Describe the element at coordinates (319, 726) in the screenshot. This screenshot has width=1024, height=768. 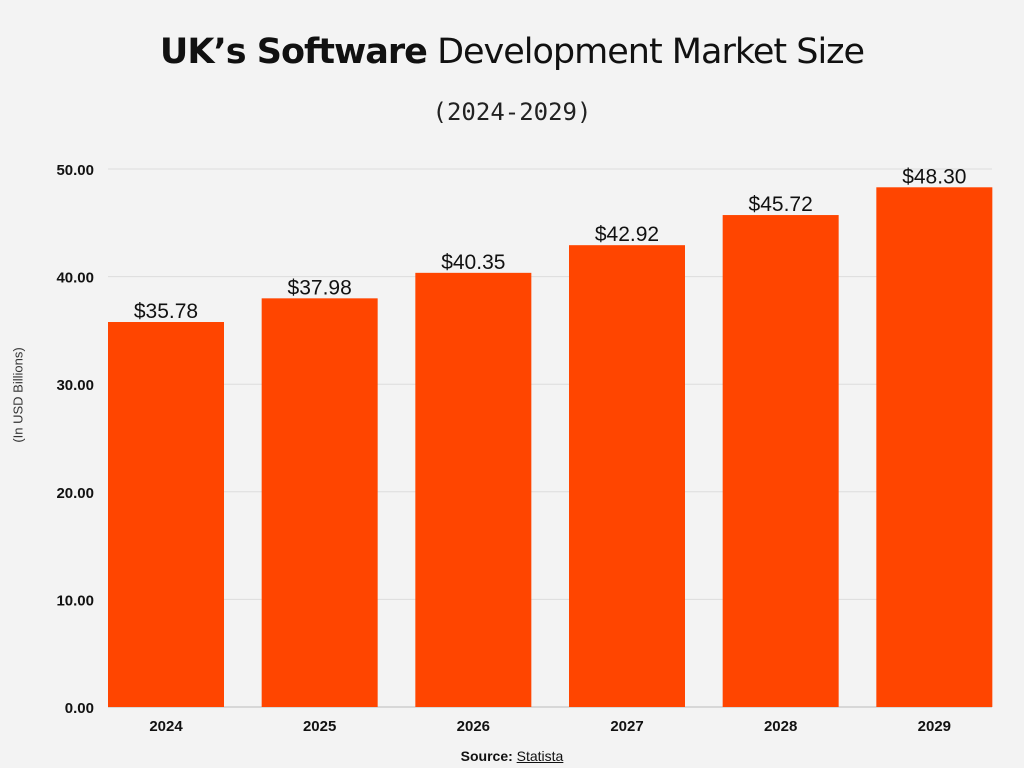
I see `x-tick-label: 2025` at that location.